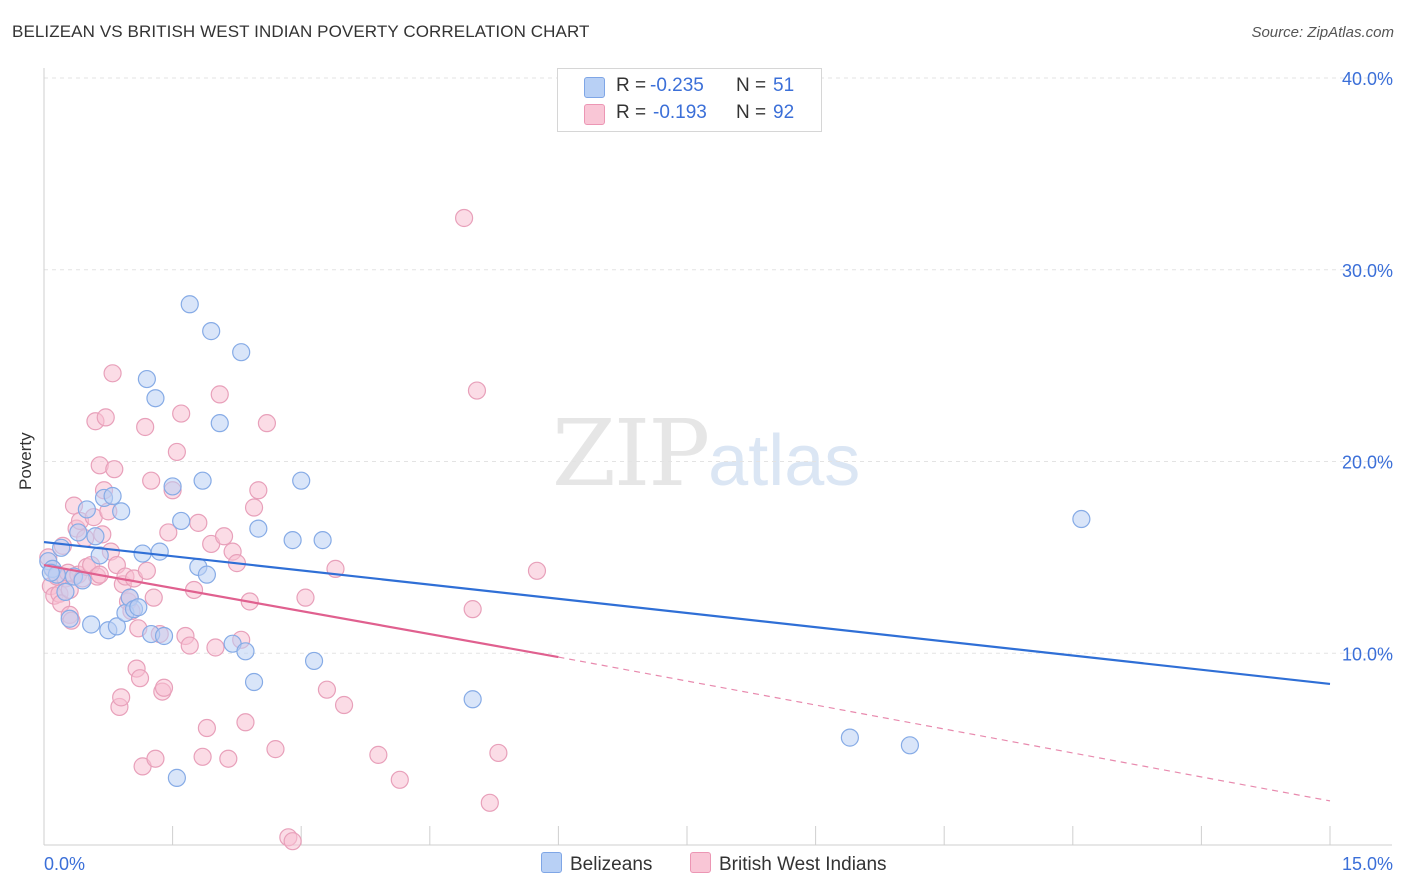 The height and width of the screenshot is (892, 1406). What do you see at coordinates (25, 461) in the screenshot?
I see `y-axis-label: Poverty` at bounding box center [25, 461].